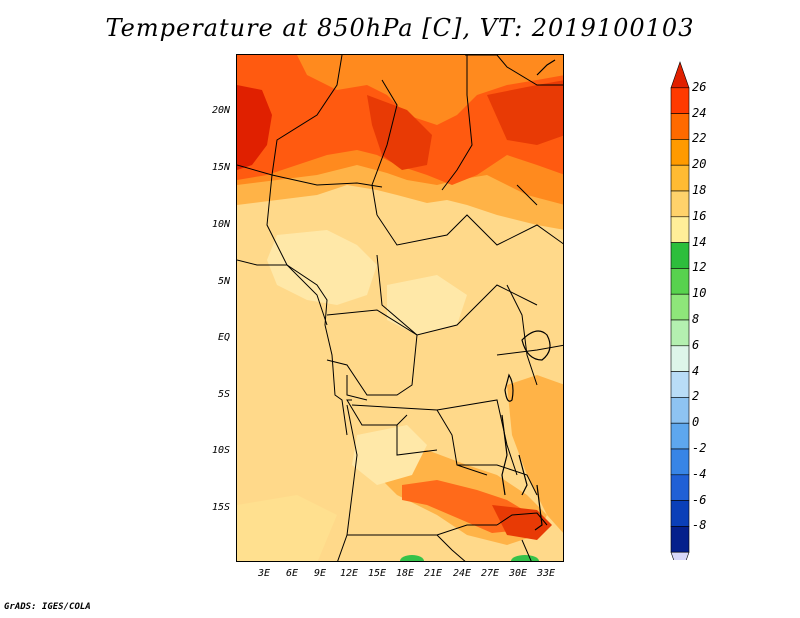 The height and width of the screenshot is (618, 800). What do you see at coordinates (292, 573) in the screenshot?
I see `lon-tick: 6E` at bounding box center [292, 573].